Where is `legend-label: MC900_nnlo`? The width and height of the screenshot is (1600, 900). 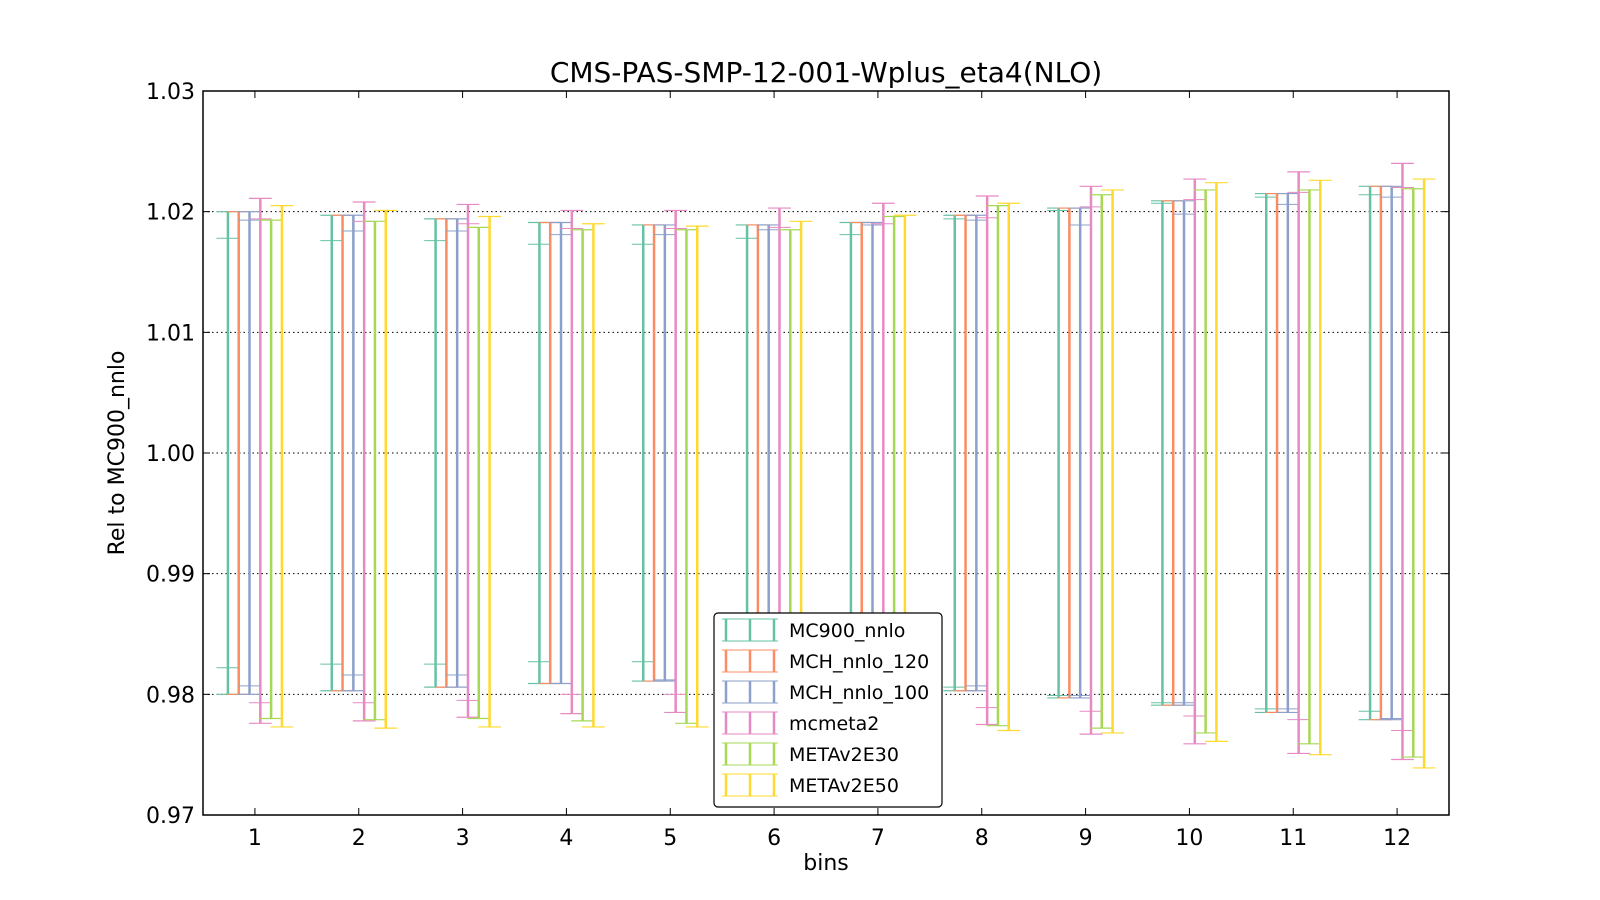
legend-label: MC900_nnlo is located at coordinates (847, 631).